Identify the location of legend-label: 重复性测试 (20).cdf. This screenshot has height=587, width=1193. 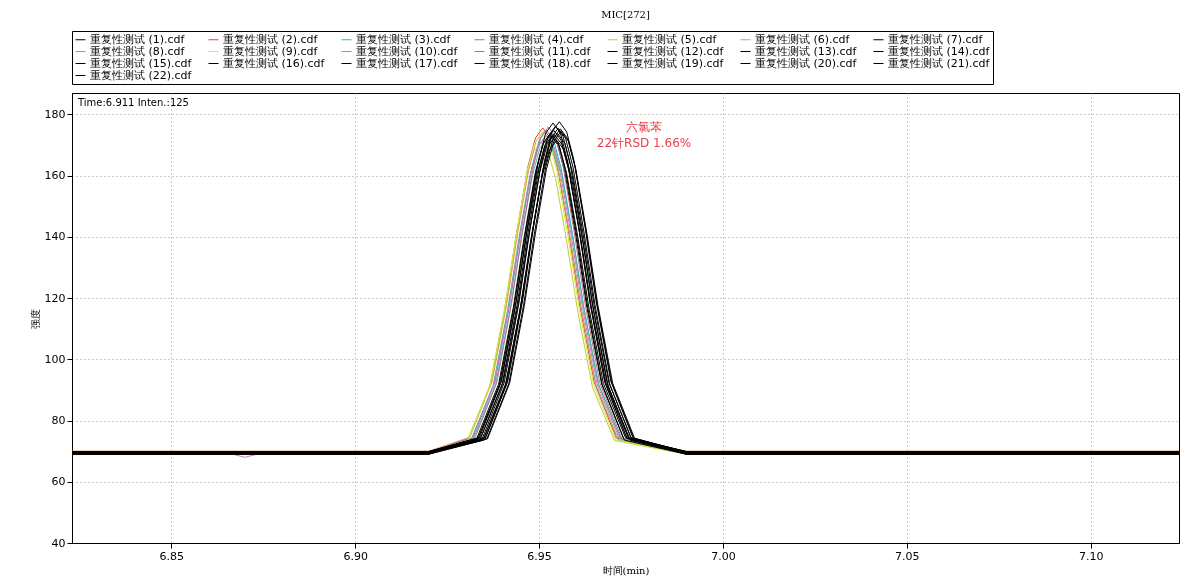
(806, 63).